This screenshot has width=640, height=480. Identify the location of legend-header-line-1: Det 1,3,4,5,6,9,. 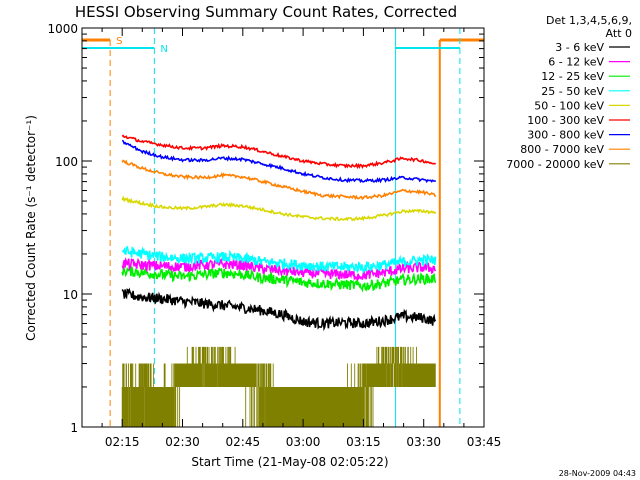
(589, 20).